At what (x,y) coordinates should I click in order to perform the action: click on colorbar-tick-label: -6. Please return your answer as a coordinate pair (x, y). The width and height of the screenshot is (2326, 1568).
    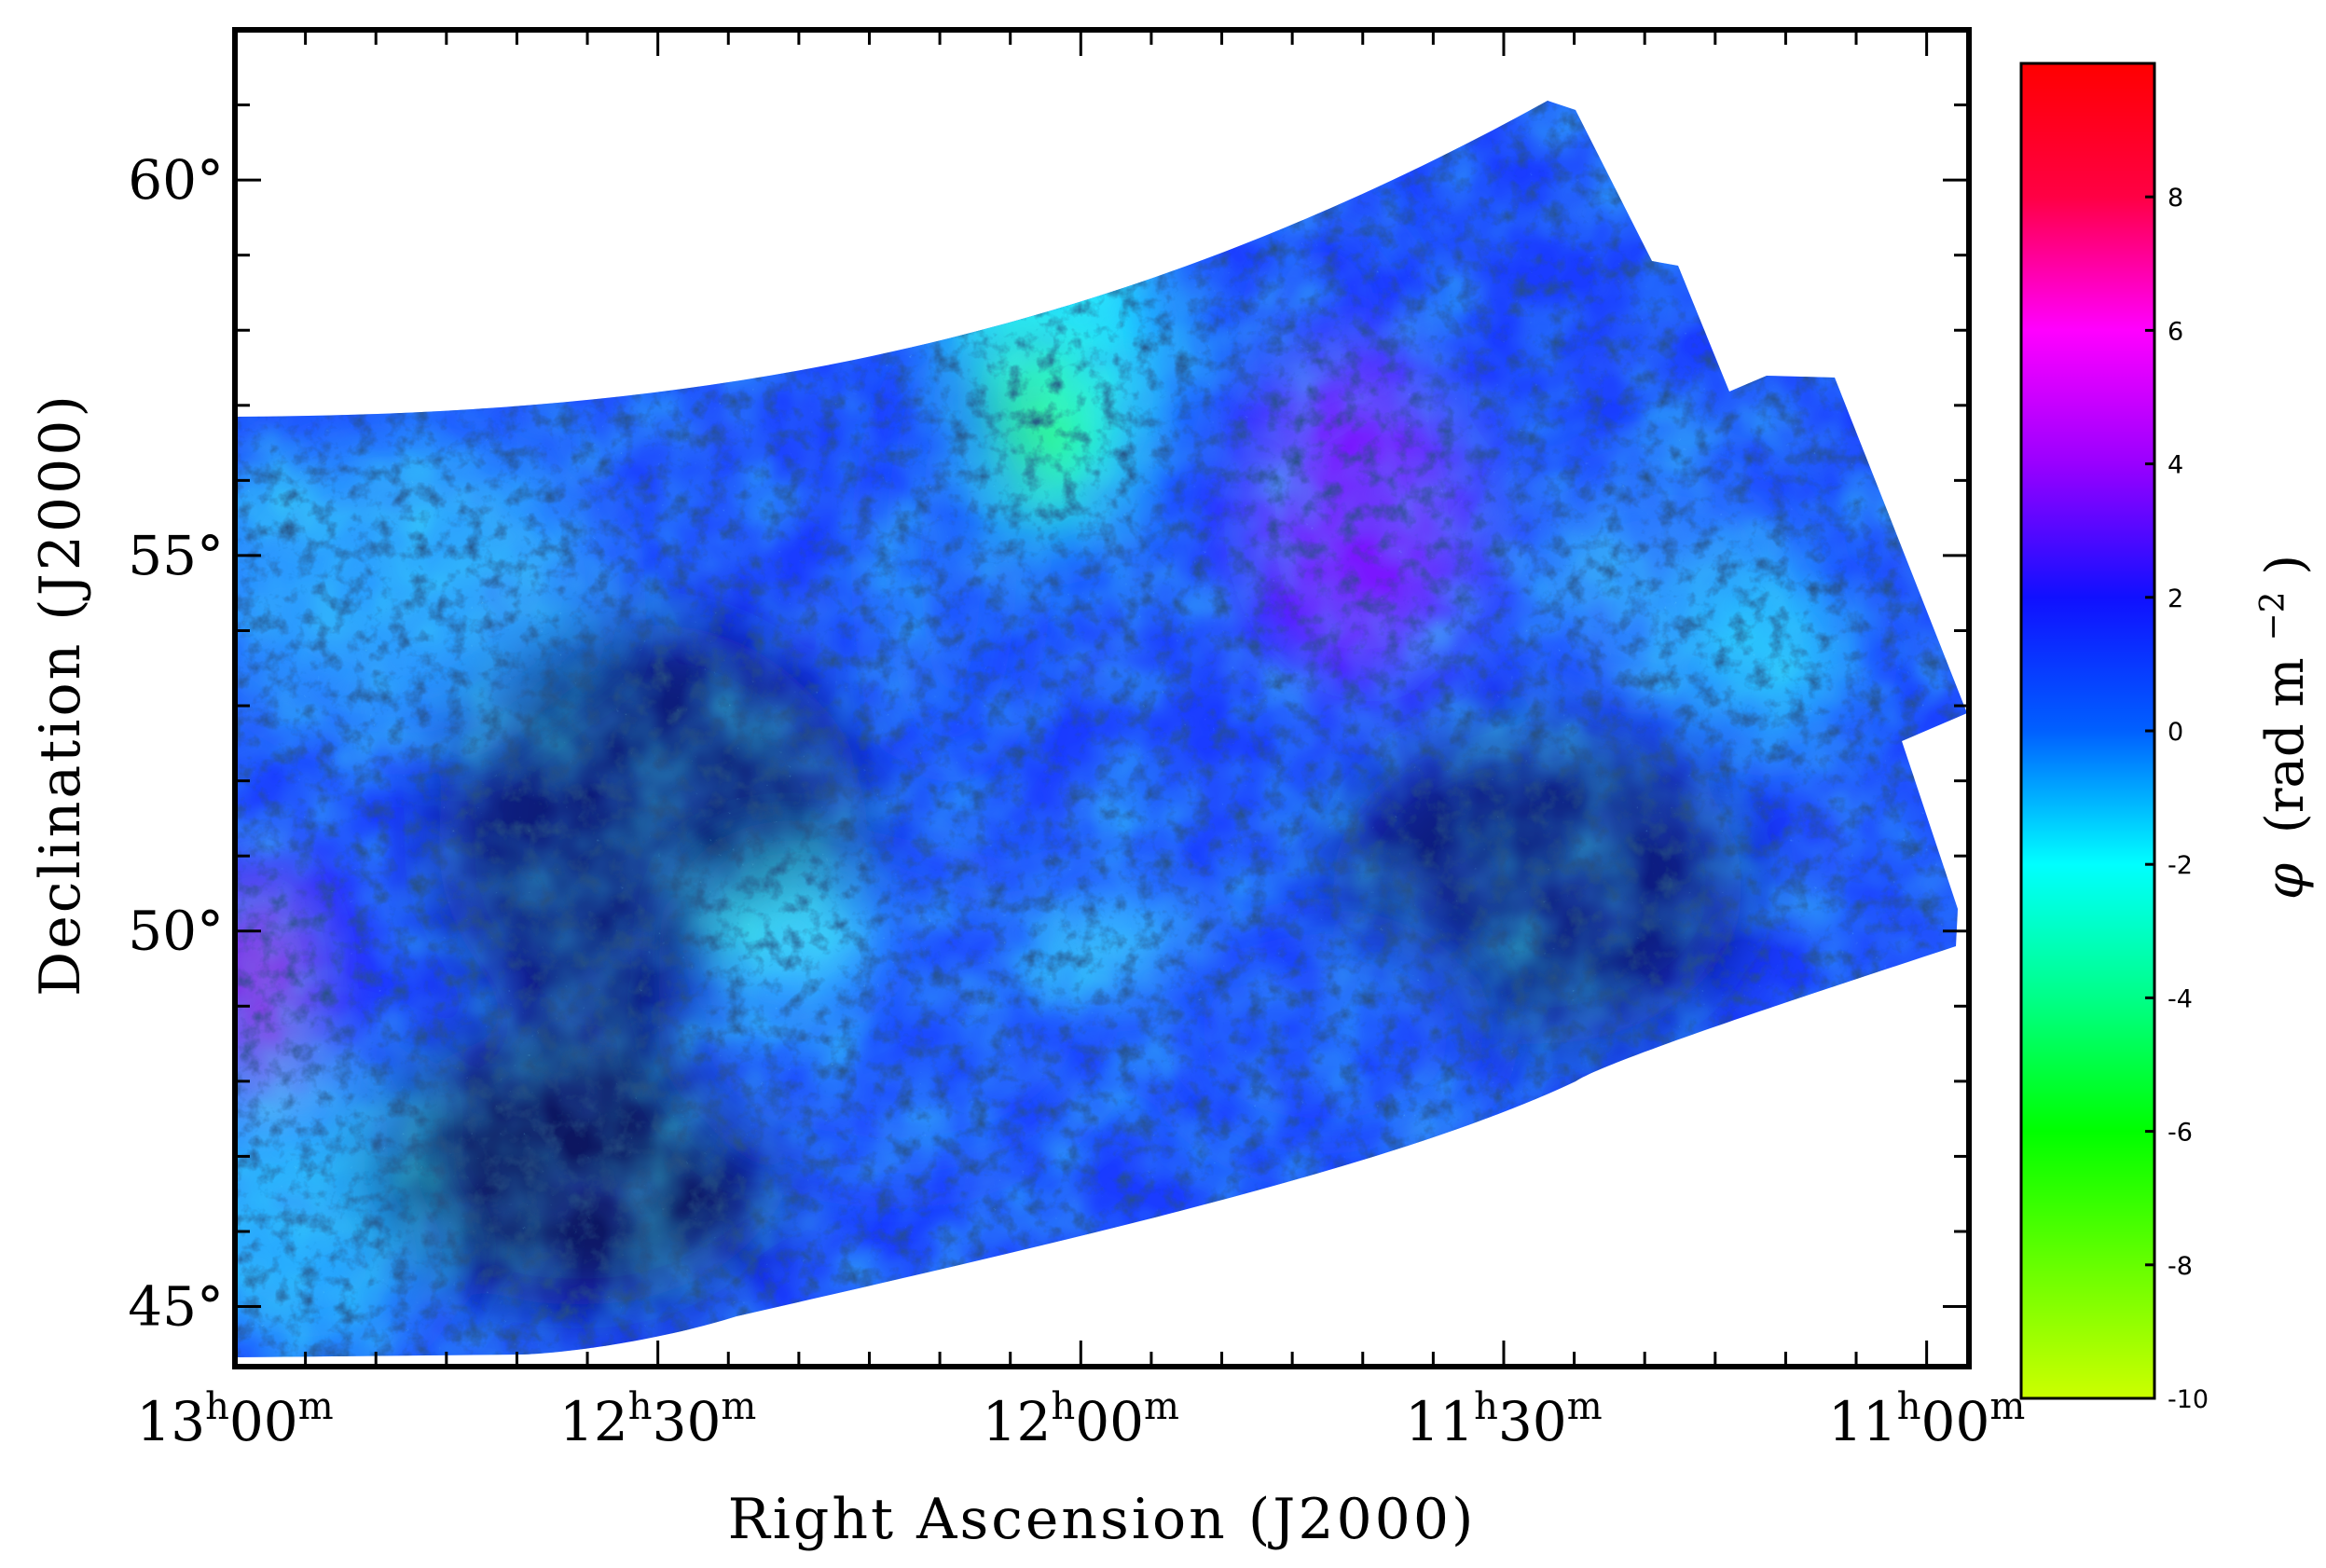
    Looking at the image, I should click on (2180, 1133).